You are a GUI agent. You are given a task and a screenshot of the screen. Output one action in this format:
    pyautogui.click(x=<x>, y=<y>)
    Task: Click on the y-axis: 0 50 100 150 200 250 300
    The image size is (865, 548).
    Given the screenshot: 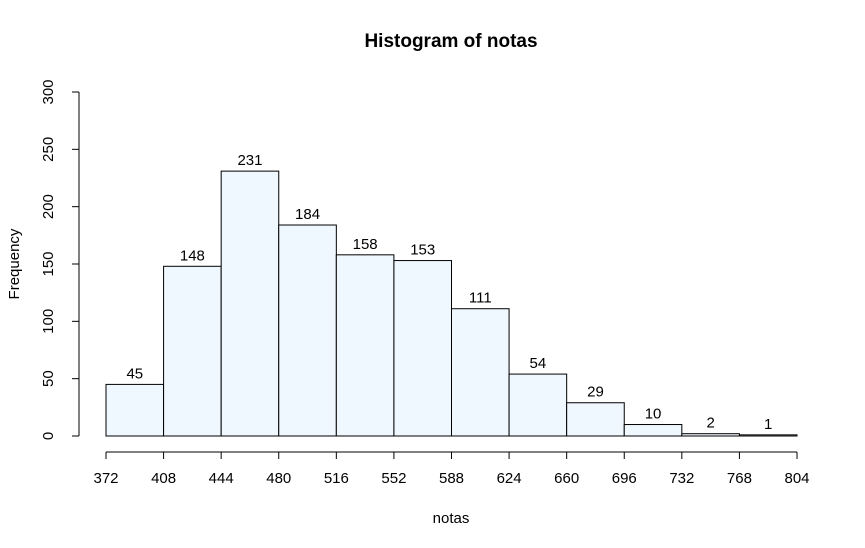 What is the action you would take?
    pyautogui.click(x=60, y=259)
    